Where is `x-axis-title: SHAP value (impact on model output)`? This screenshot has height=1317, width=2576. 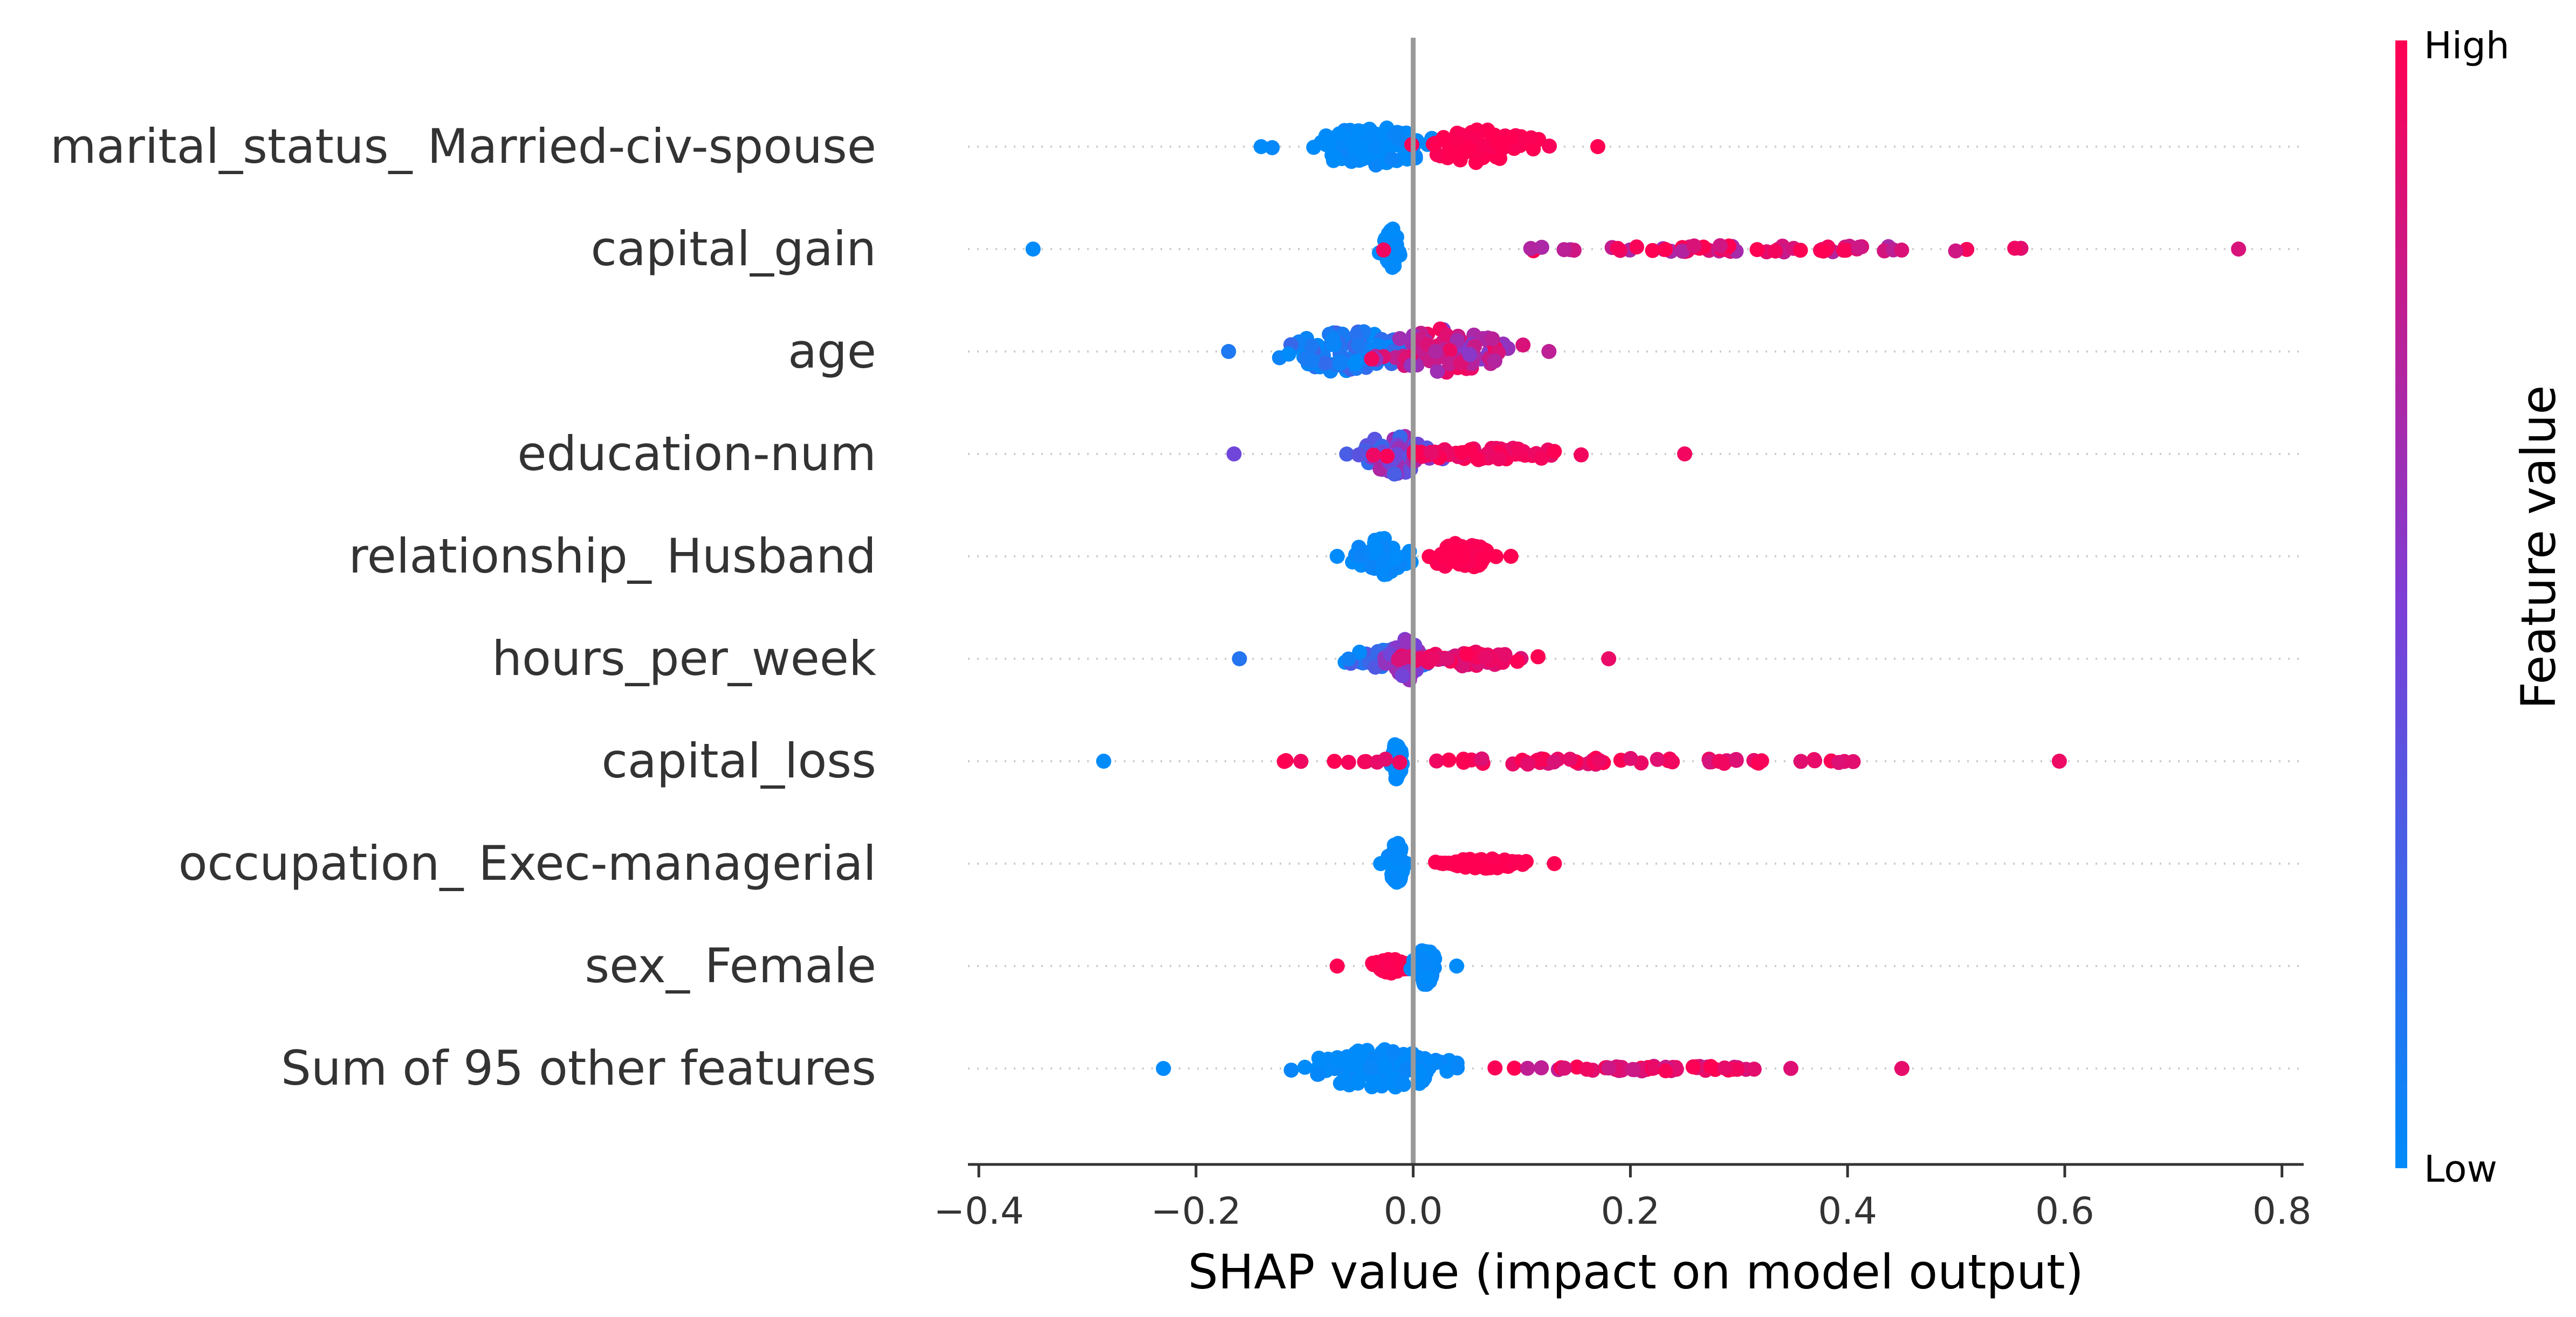
x-axis-title: SHAP value (impact on model output) is located at coordinates (1636, 1272).